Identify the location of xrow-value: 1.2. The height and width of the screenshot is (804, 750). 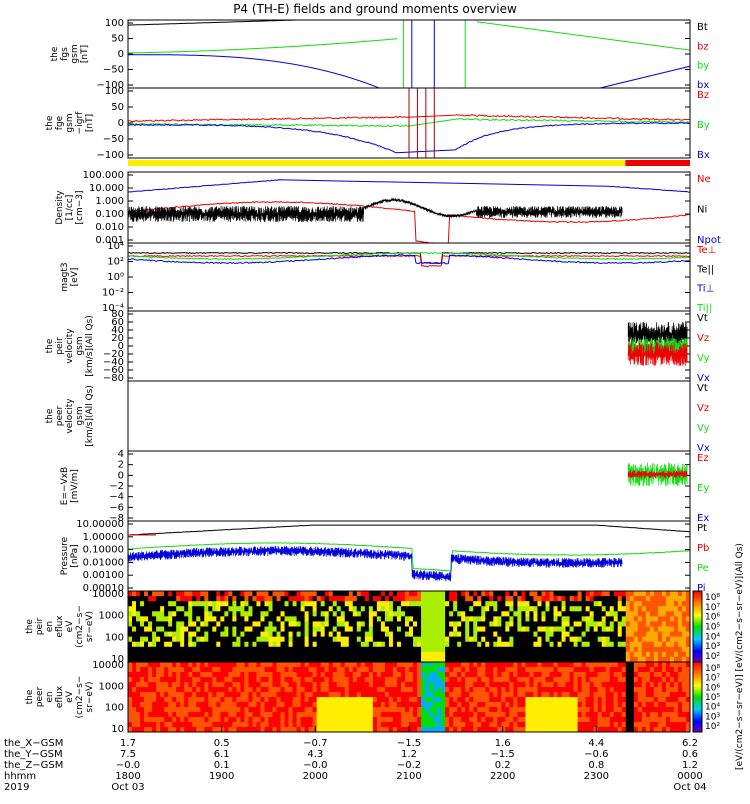
(690, 765).